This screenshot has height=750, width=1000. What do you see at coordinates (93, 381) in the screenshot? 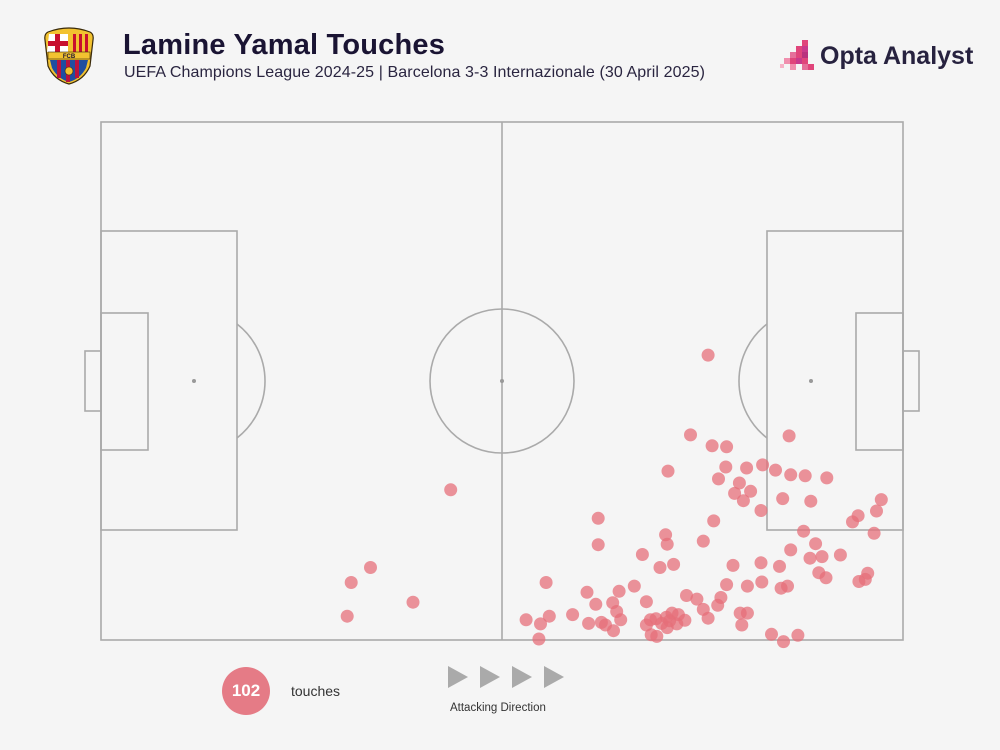
I see `left-goal` at bounding box center [93, 381].